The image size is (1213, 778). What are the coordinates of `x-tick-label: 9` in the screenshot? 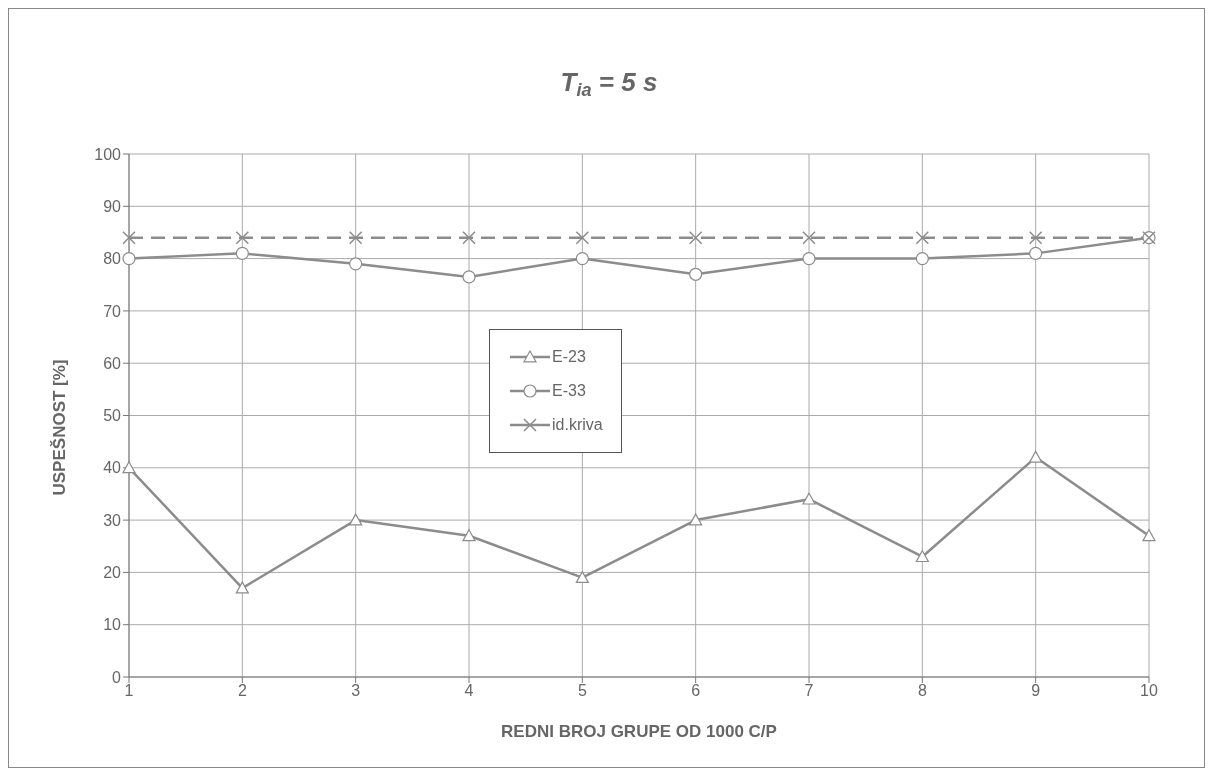 It's located at (1036, 691).